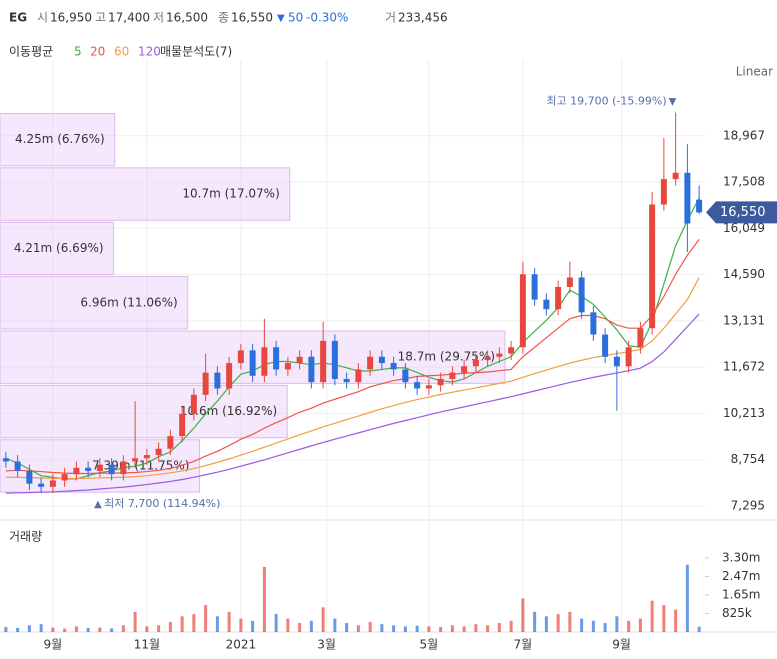 This screenshot has width=777, height=659. What do you see at coordinates (18, 18) in the screenshot?
I see `symbol: EG` at bounding box center [18, 18].